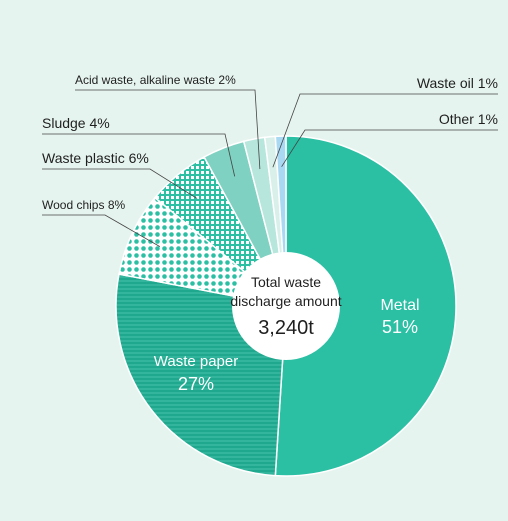 This screenshot has width=508, height=521. I want to click on leader-line-acid-waste-alkaline-waste, so click(168, 129).